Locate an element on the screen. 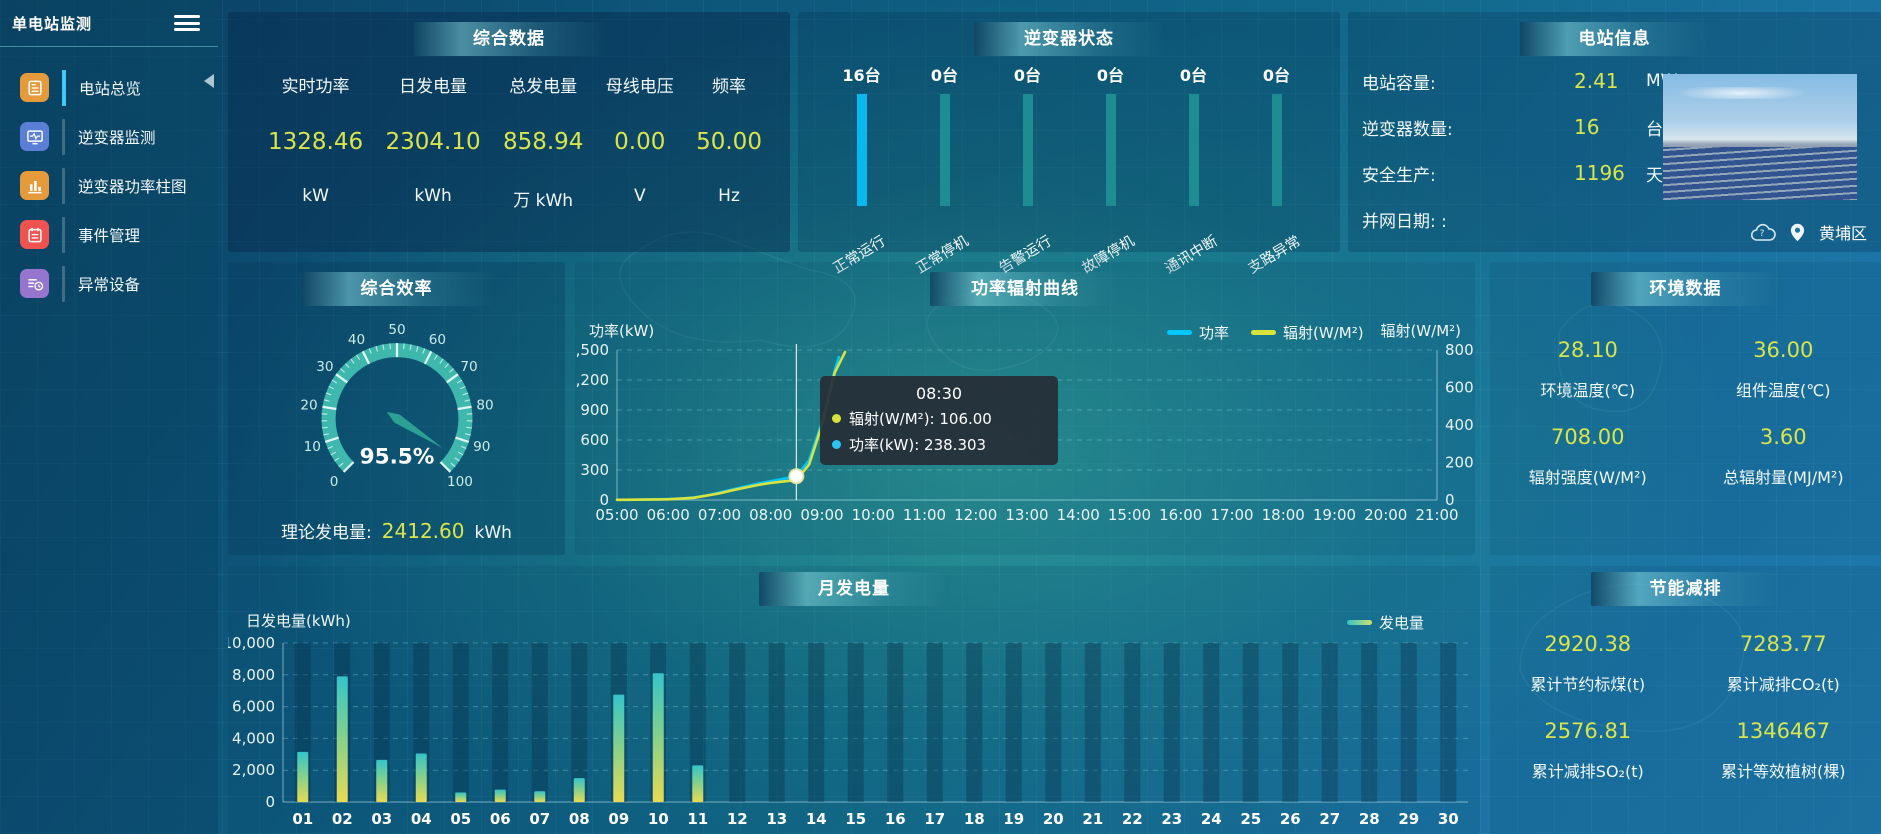 The image size is (1881, 834). tooltip-row-0: 辐射(W/M²): 106.00 is located at coordinates (939, 418).